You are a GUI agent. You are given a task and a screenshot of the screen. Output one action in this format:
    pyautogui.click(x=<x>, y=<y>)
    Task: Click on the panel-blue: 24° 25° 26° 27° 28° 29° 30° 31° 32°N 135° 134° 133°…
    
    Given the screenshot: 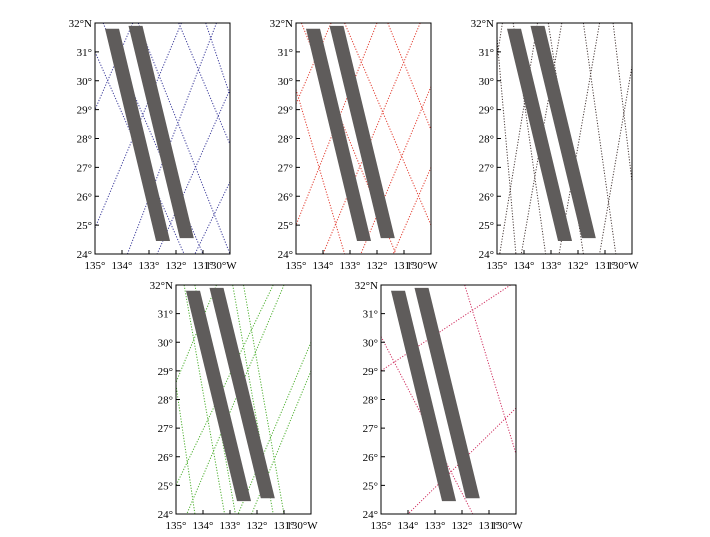 What is the action you would take?
    pyautogui.click(x=153, y=145)
    